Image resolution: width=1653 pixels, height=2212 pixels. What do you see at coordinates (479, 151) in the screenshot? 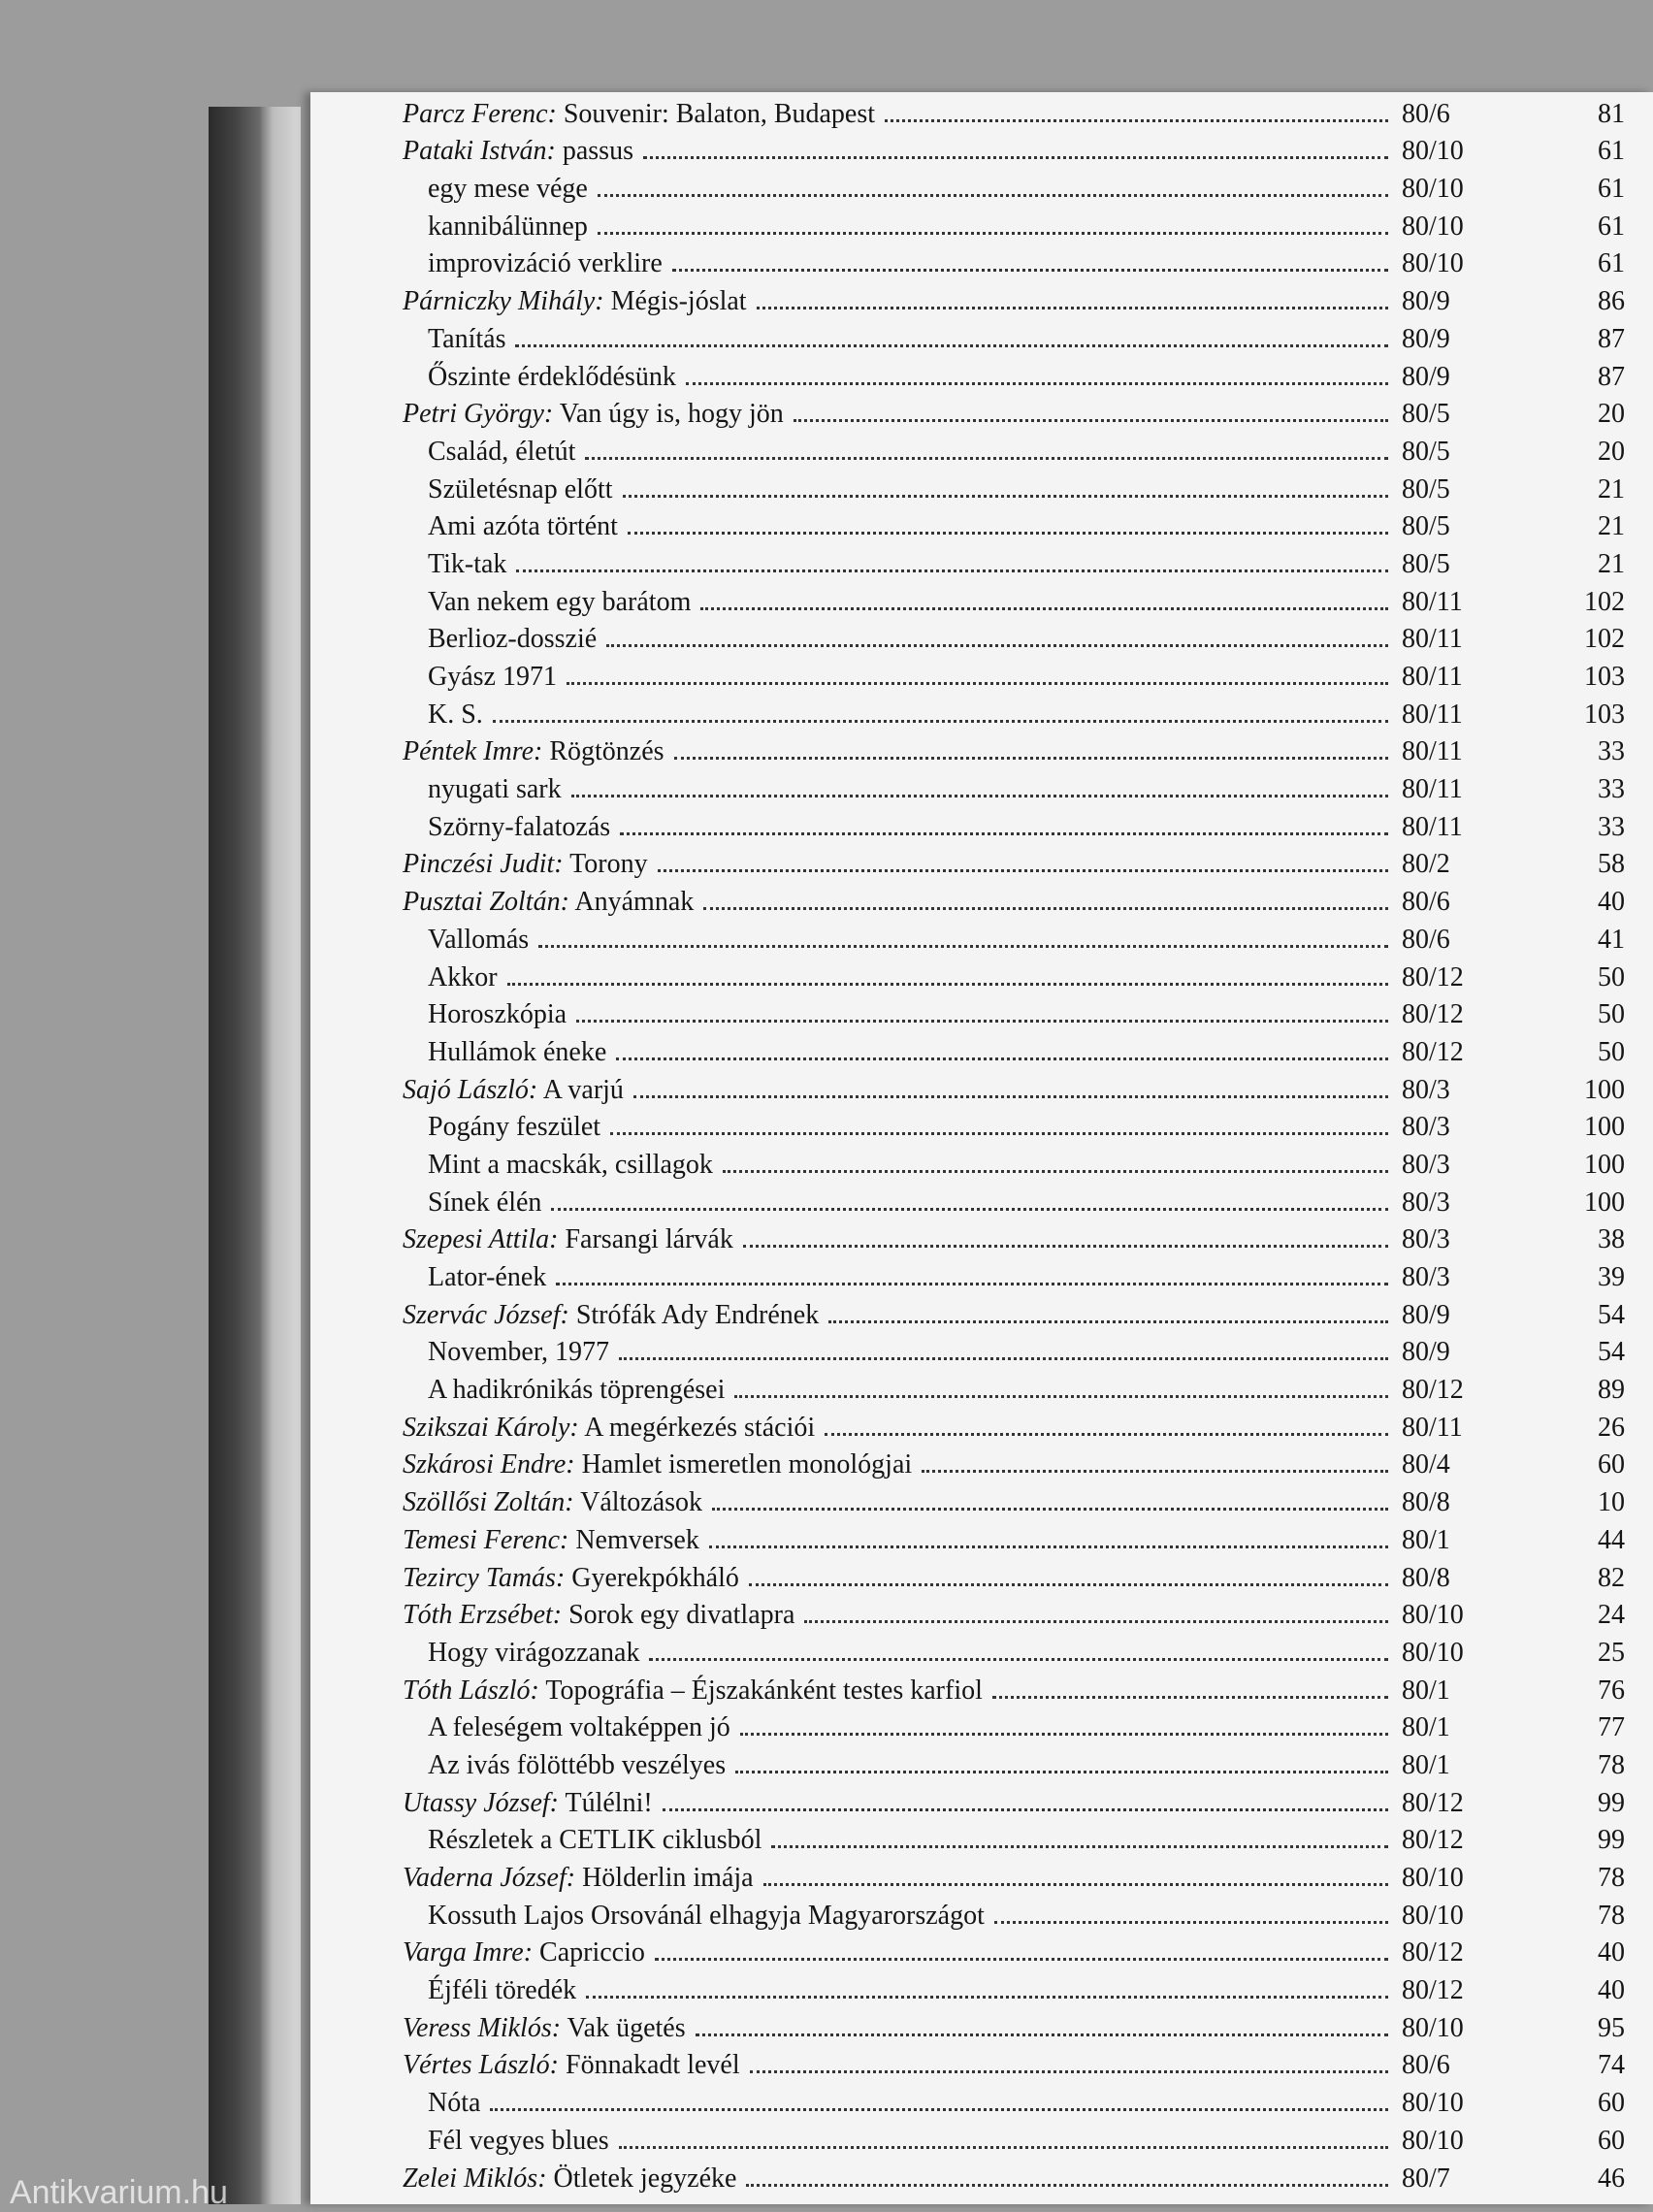
I see `author: Pataki István:` at bounding box center [479, 151].